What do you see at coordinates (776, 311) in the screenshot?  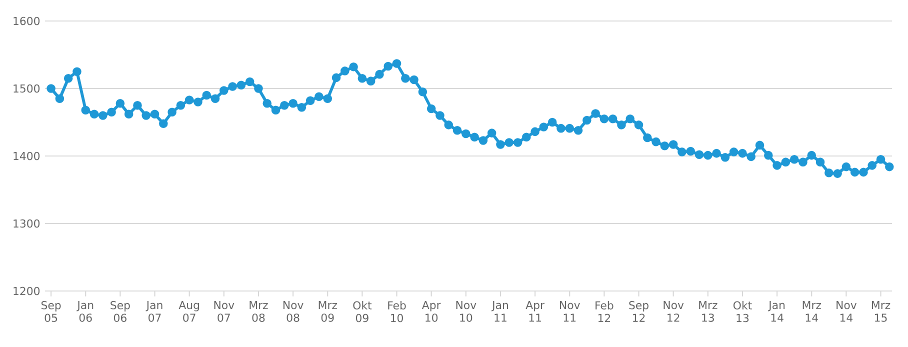 I see `x-tick-label: Jan 14` at bounding box center [776, 311].